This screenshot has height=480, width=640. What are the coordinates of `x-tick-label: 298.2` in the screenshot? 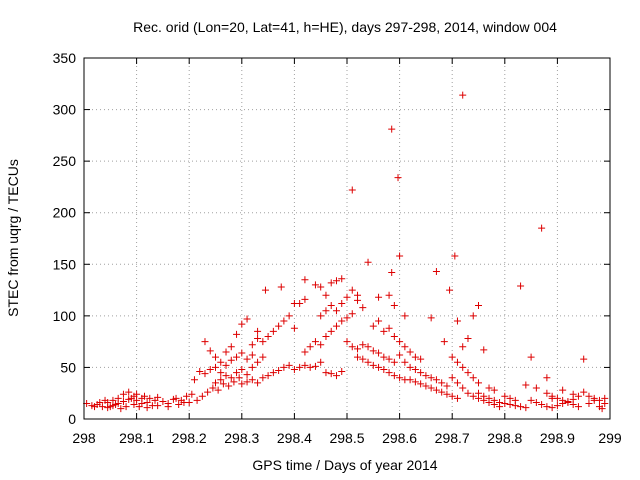 It's located at (189, 438).